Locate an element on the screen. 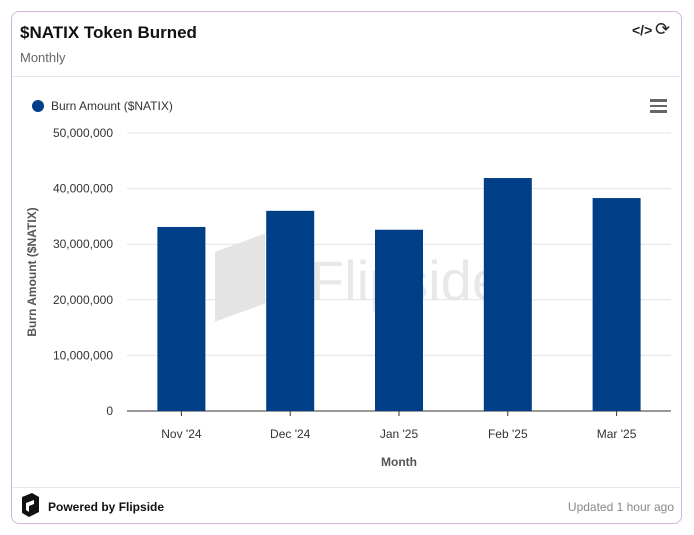 Image resolution: width=694 pixels, height=535 pixels. y-tick-label: 30,000,000 is located at coordinates (83, 244).